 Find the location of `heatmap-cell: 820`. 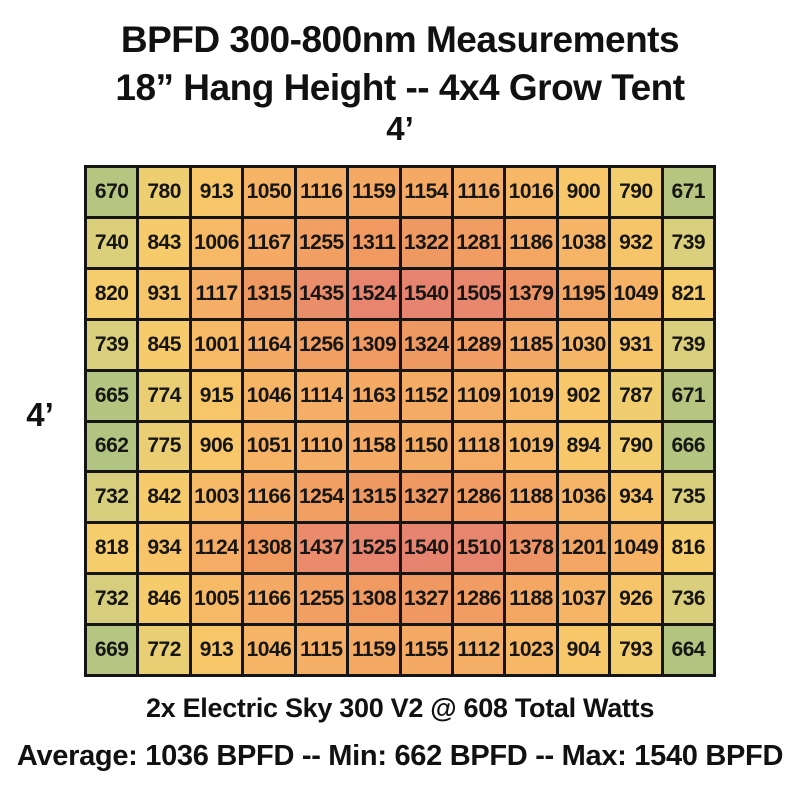

heatmap-cell: 820 is located at coordinates (112, 293).